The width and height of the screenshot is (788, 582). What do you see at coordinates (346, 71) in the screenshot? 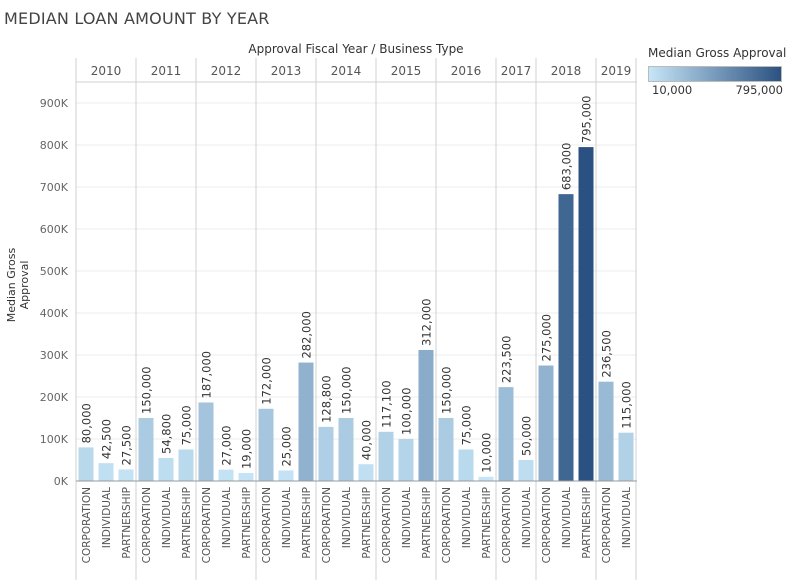
I see `year-header-label: 2014` at bounding box center [346, 71].